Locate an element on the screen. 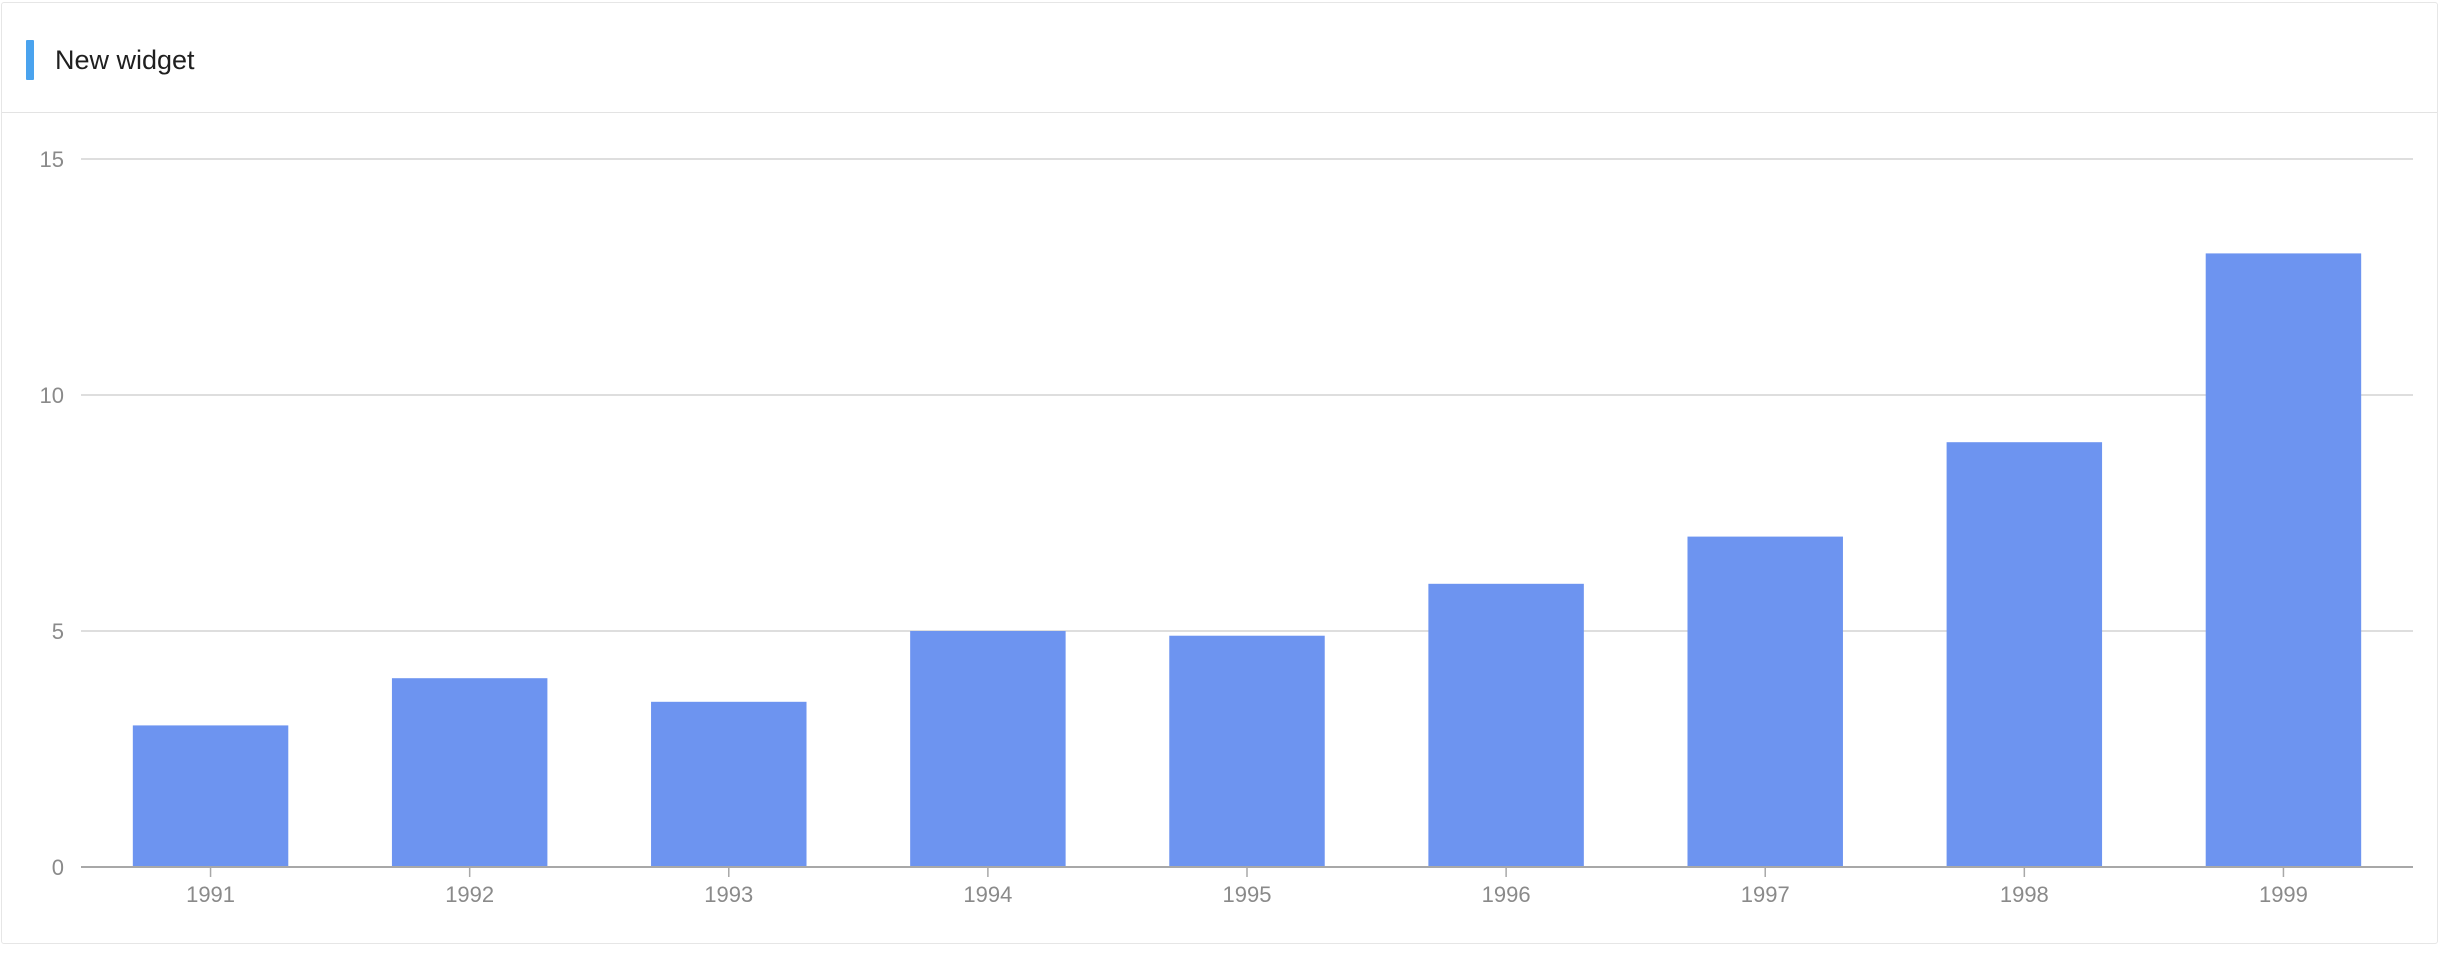  y-tick-label: 0 is located at coordinates (58, 867).